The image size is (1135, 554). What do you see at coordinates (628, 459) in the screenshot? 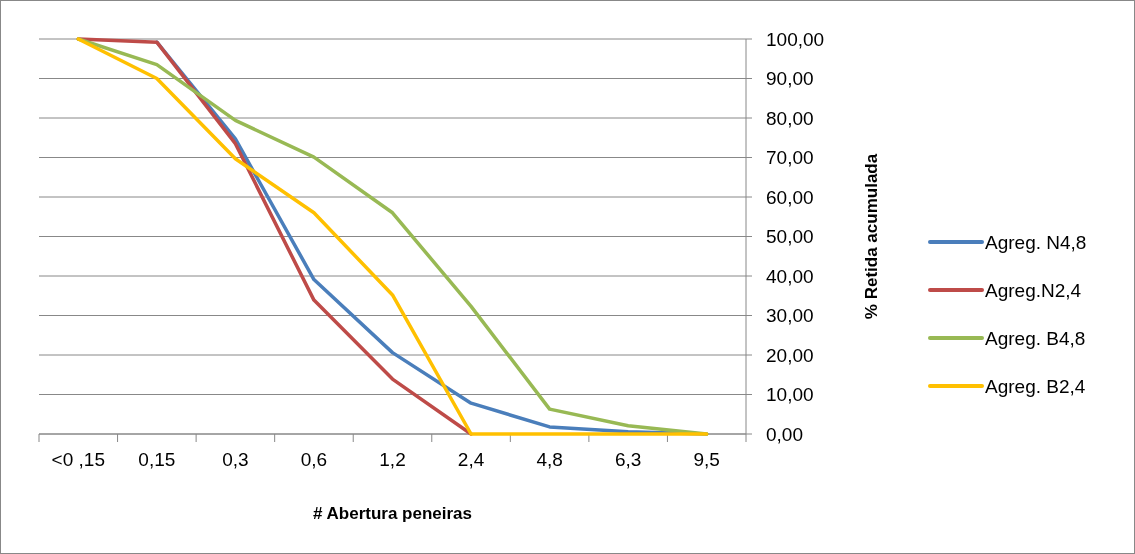
I see `x-tick-label: 6,3` at bounding box center [628, 459].